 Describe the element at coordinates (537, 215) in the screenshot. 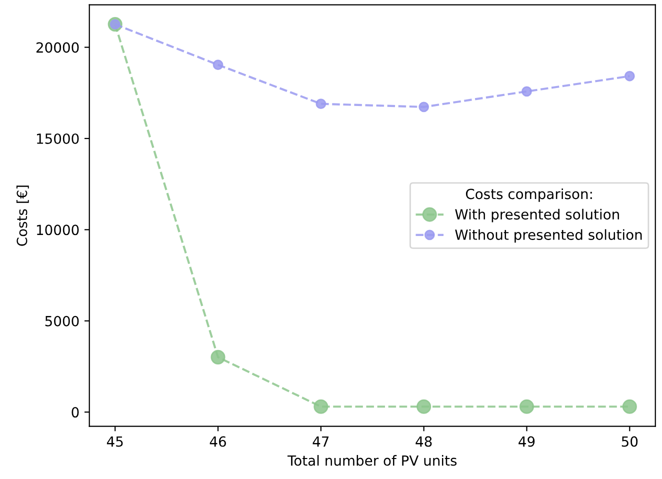

I see `legend-label: With presented solution` at that location.